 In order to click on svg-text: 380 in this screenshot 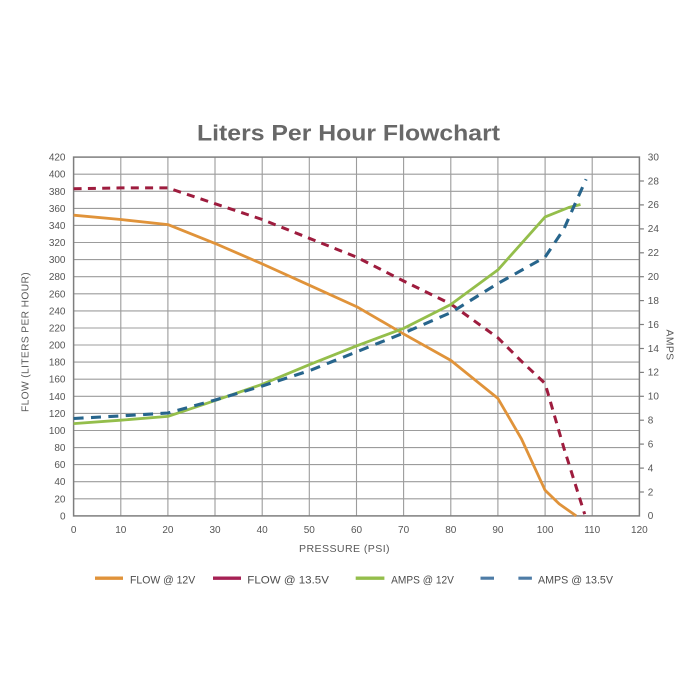, I will do `click(57, 192)`.